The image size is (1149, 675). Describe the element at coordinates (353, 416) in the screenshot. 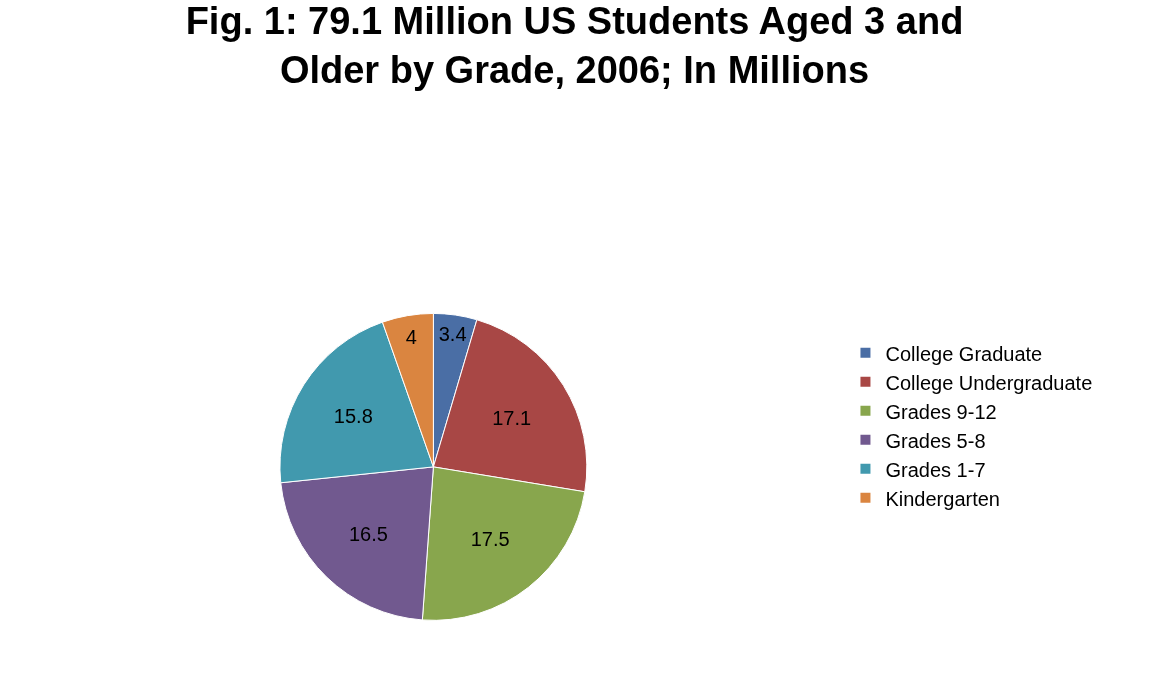

I see `data-label: 15.8` at that location.